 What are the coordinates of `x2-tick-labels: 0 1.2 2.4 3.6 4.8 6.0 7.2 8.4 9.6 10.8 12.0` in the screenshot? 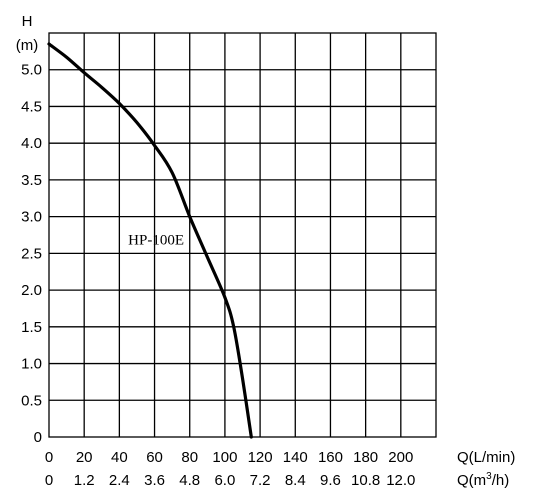 It's located at (230, 480).